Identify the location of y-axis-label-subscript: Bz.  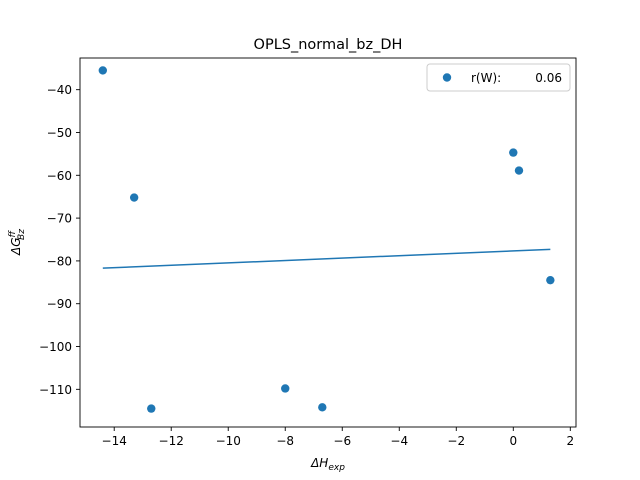
(22, 234).